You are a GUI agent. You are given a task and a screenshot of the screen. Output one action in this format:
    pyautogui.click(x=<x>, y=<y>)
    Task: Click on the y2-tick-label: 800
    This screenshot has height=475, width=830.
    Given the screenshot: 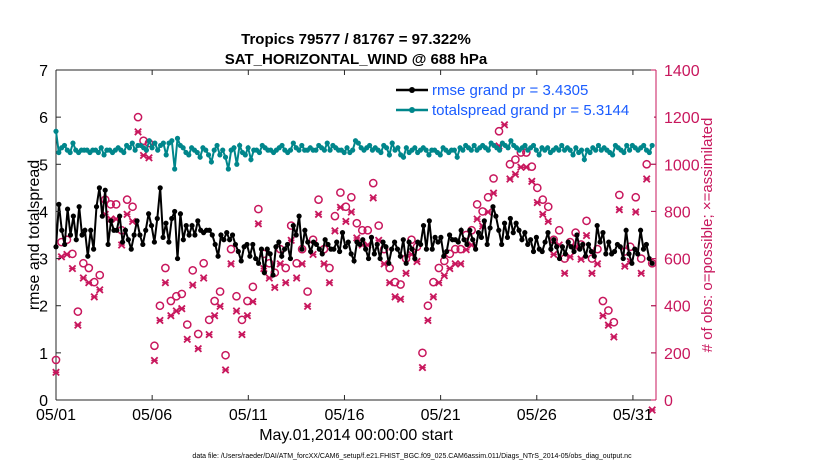 What is the action you would take?
    pyautogui.click(x=677, y=212)
    